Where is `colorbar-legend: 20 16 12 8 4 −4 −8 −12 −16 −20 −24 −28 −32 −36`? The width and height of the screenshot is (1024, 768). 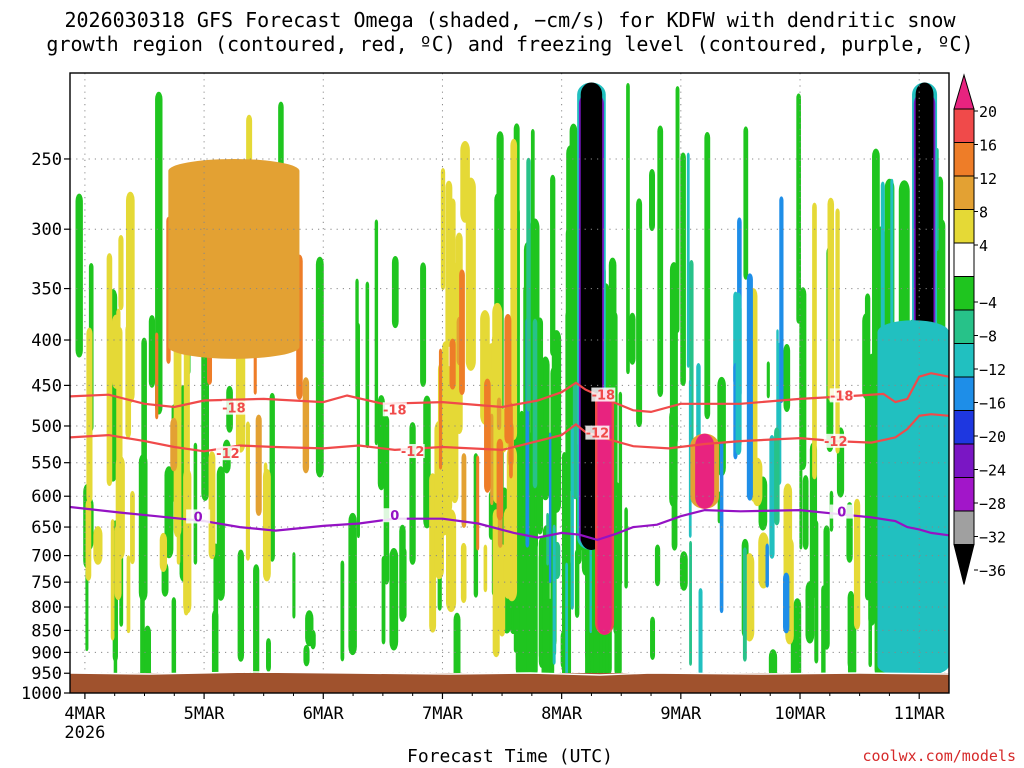 colorbar-legend: 20 16 12 8 4 −4 −8 −12 −16 −20 −24 −28 −32 −36 is located at coordinates (979, 329).